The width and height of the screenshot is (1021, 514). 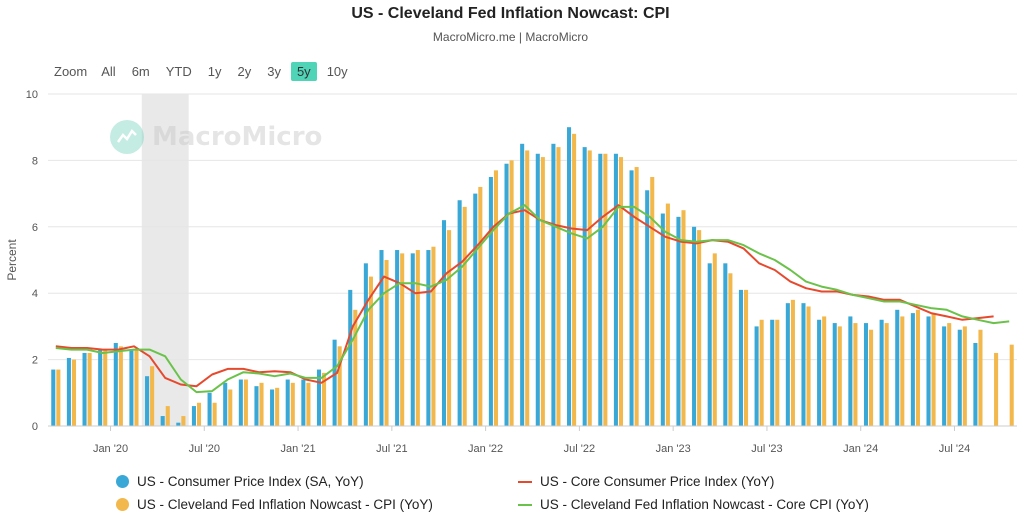 What do you see at coordinates (140, 71) in the screenshot?
I see `range-6m-button: 6m` at bounding box center [140, 71].